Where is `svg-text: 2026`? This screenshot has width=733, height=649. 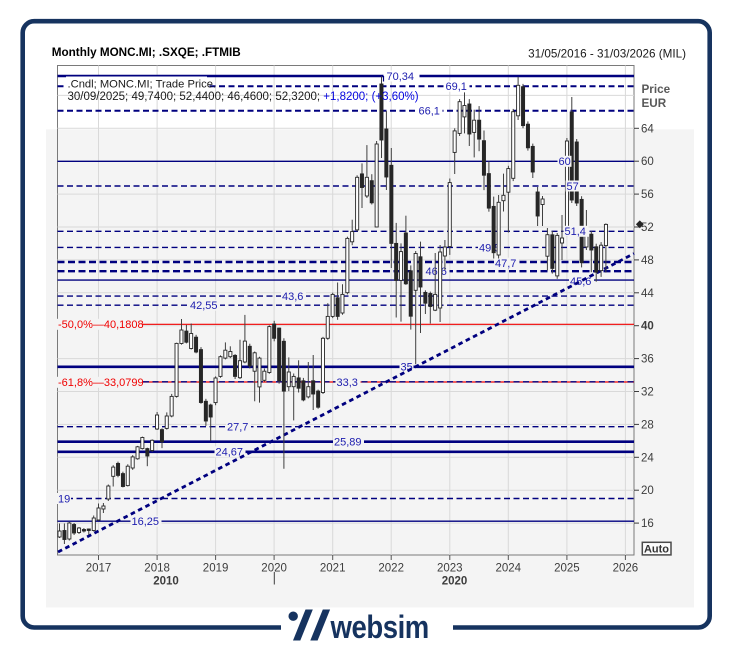
svg-text: 2026 is located at coordinates (626, 569).